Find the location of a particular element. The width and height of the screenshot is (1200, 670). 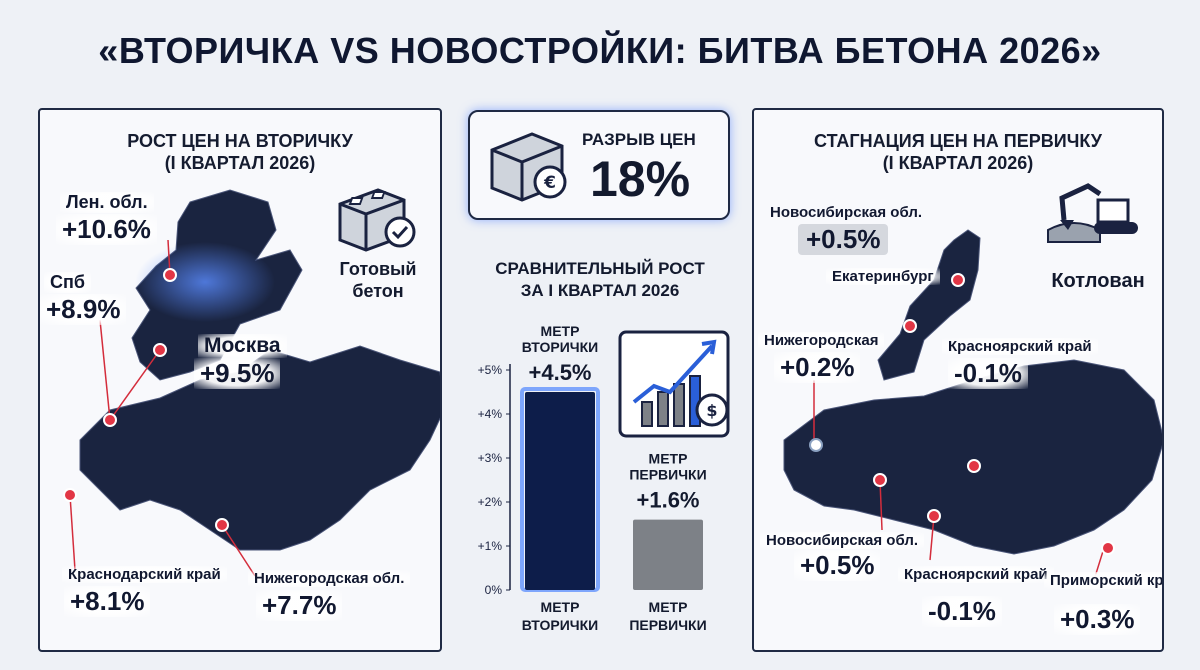

right-panel-title-1: СТАГНАЦИЯ ЦЕН НА ПЕРВИЧКУ is located at coordinates (958, 141).